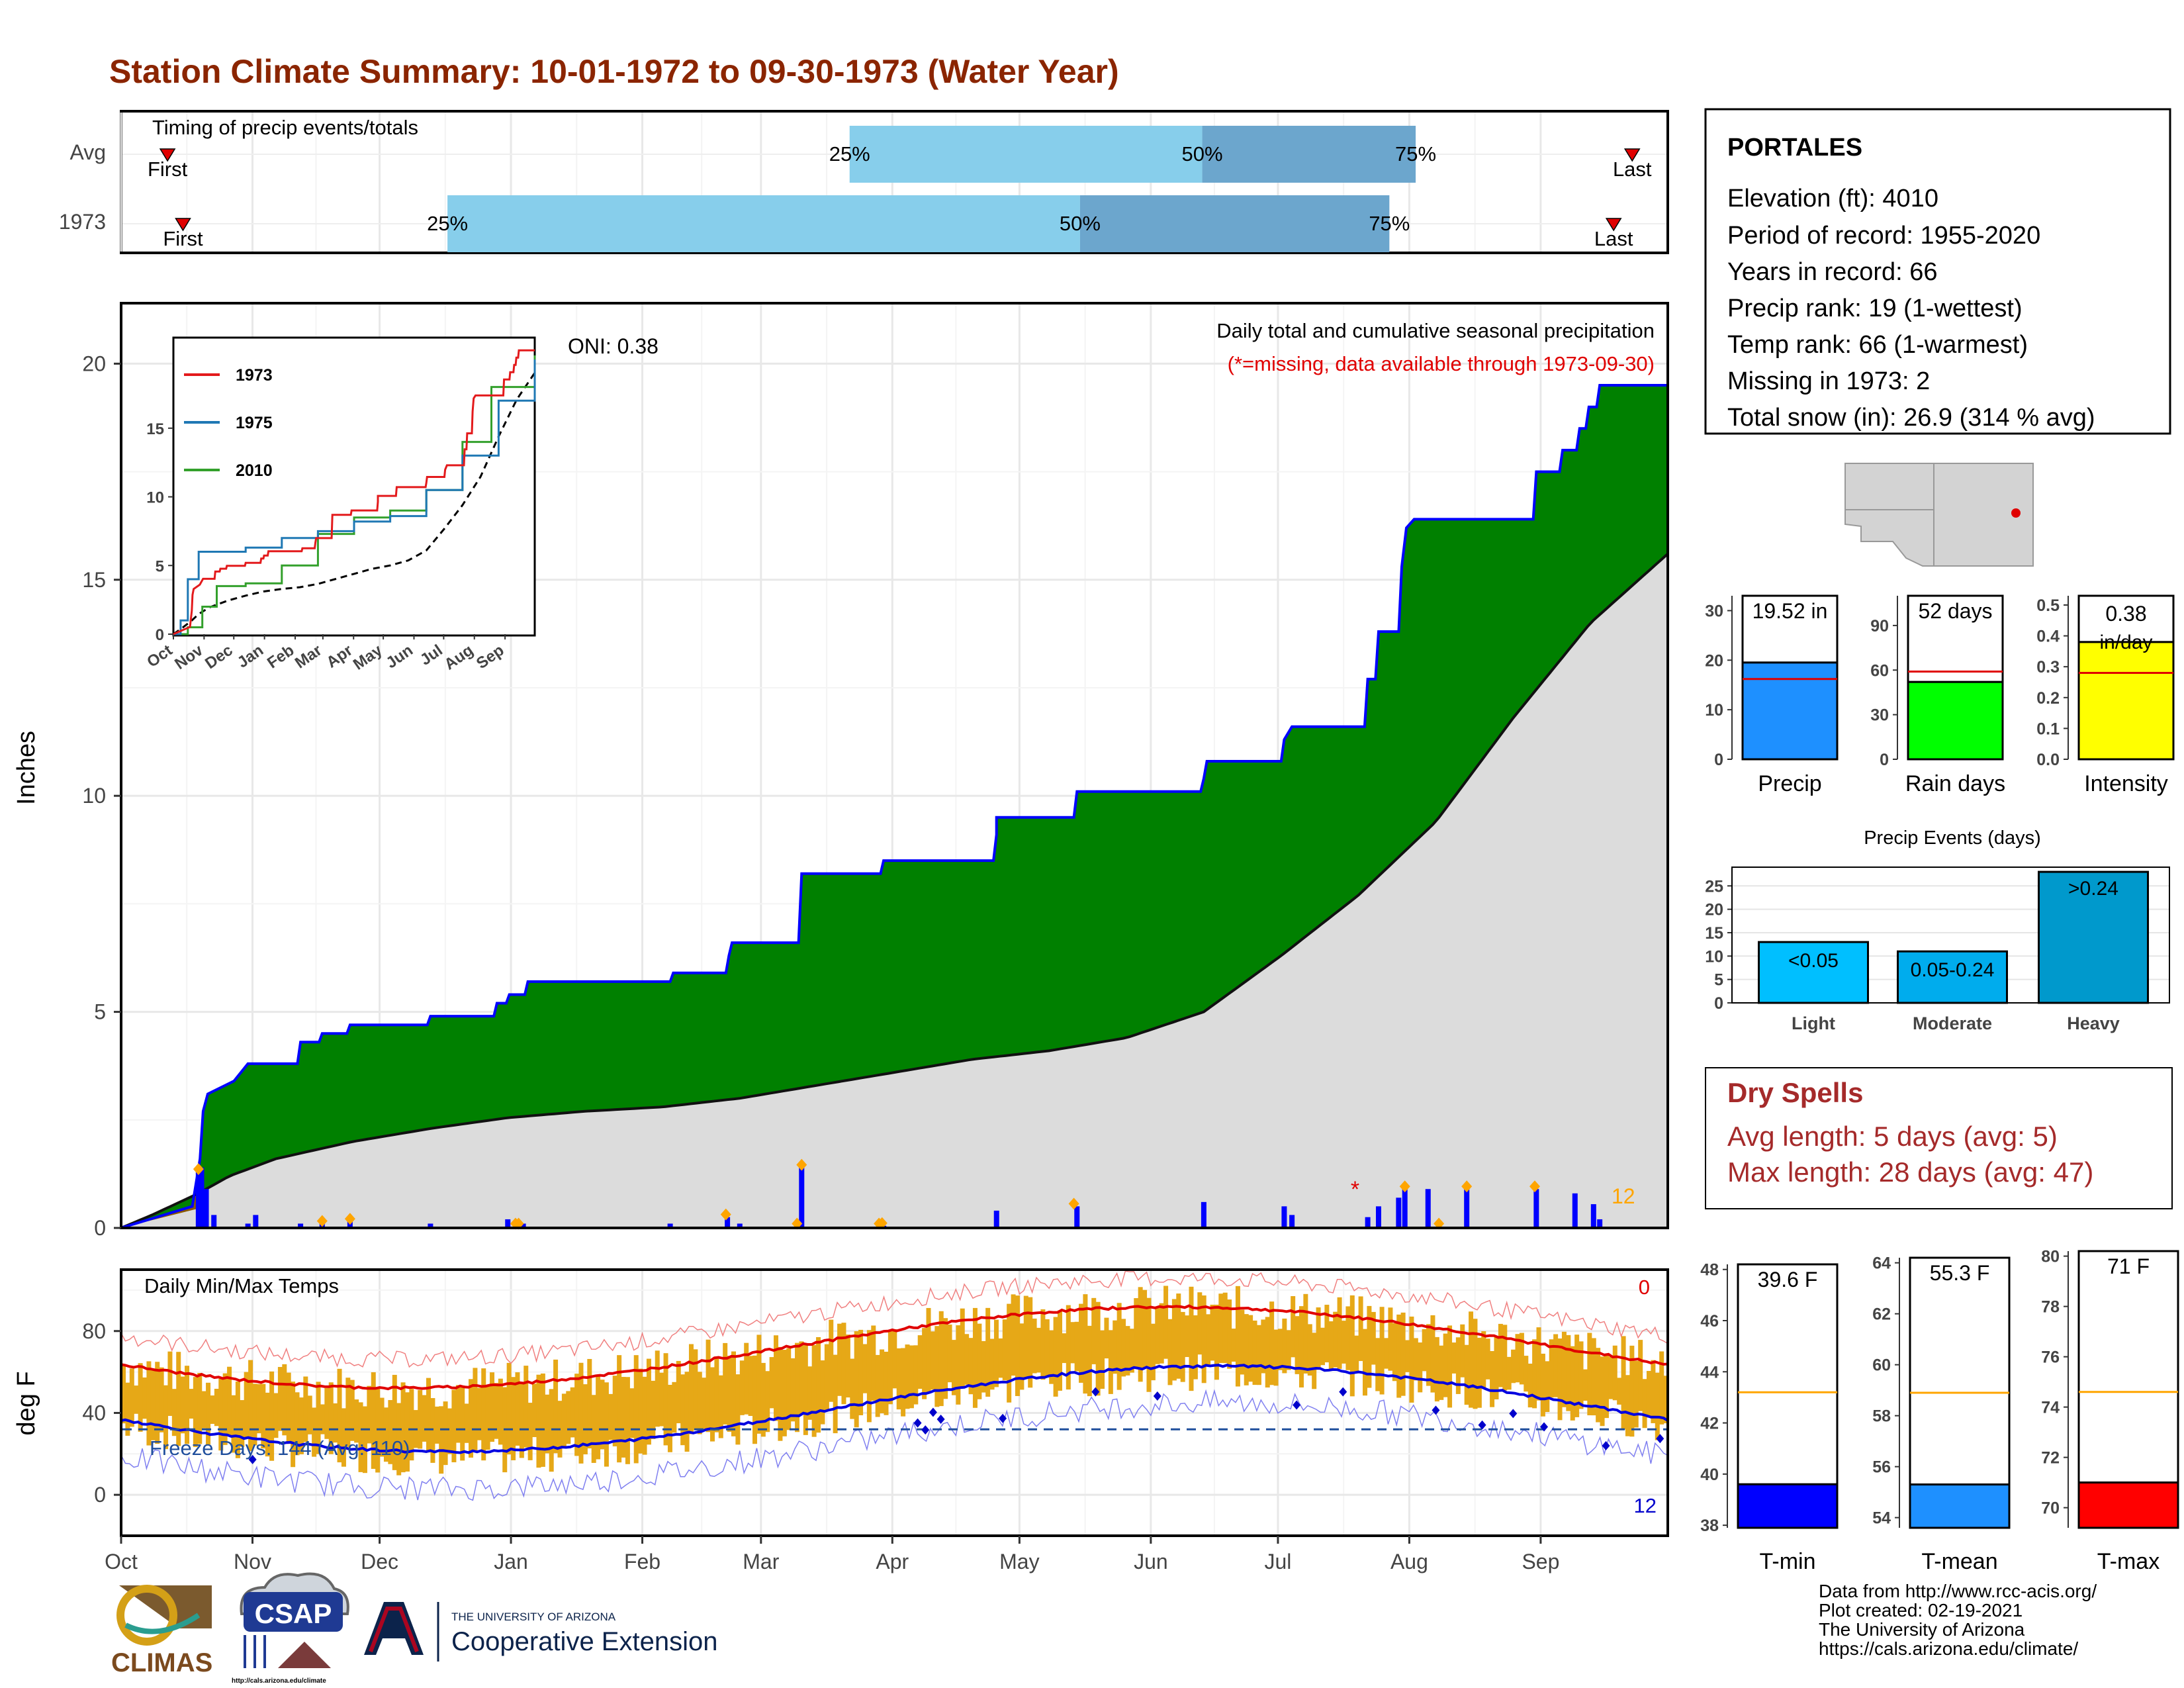  Describe the element at coordinates (1952, 838) in the screenshot. I see `precip-events-title: Precip Events (days)` at that location.